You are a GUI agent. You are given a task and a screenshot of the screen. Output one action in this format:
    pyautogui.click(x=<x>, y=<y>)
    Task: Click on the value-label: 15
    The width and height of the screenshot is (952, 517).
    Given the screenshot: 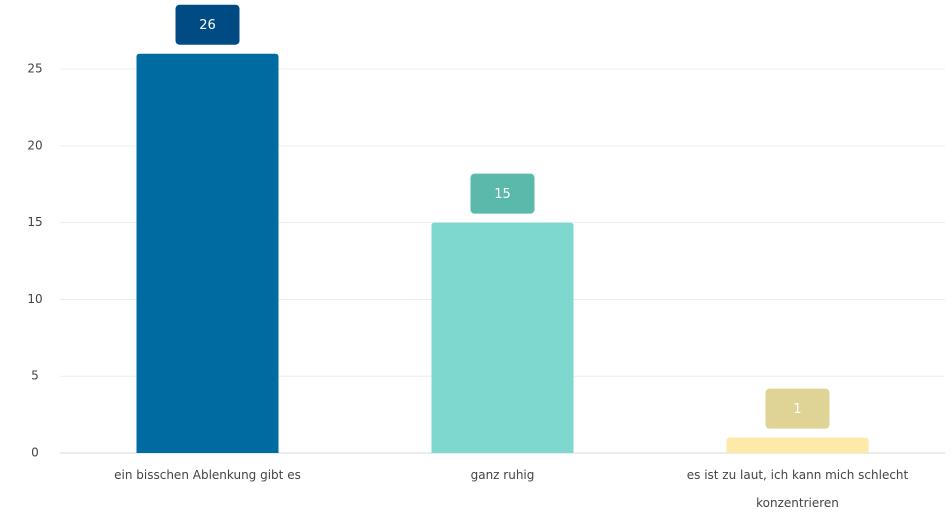 What is the action you would take?
    pyautogui.click(x=502, y=194)
    